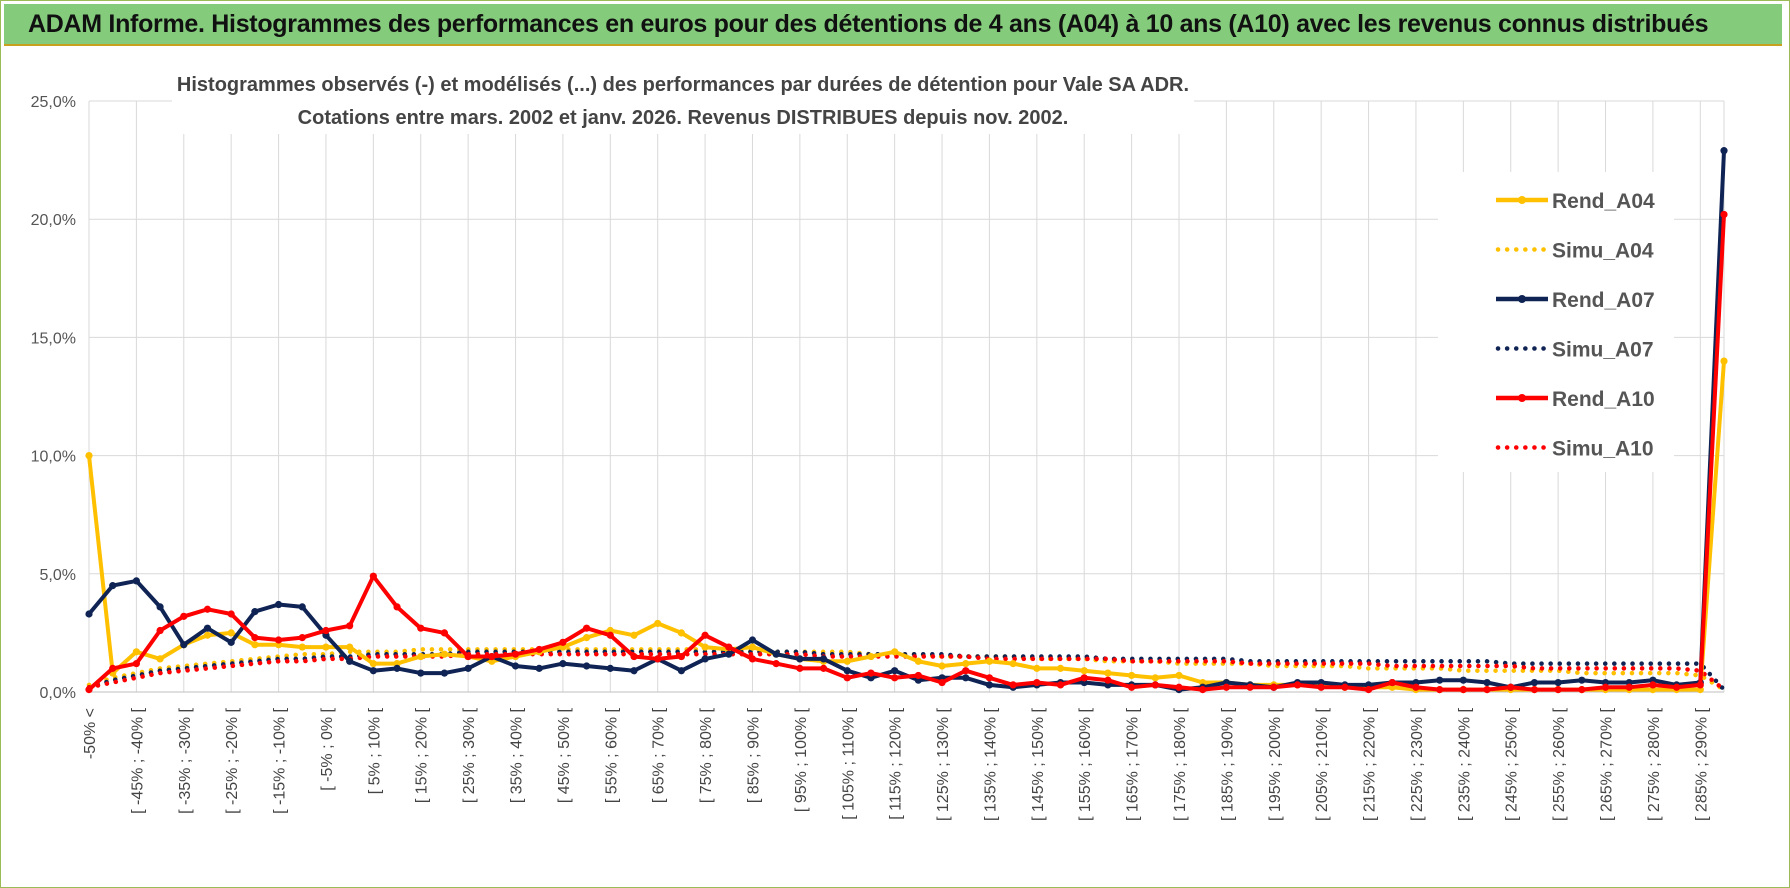 The image size is (1790, 888). I want to click on legend-item: Rend_A07, so click(1575, 300).